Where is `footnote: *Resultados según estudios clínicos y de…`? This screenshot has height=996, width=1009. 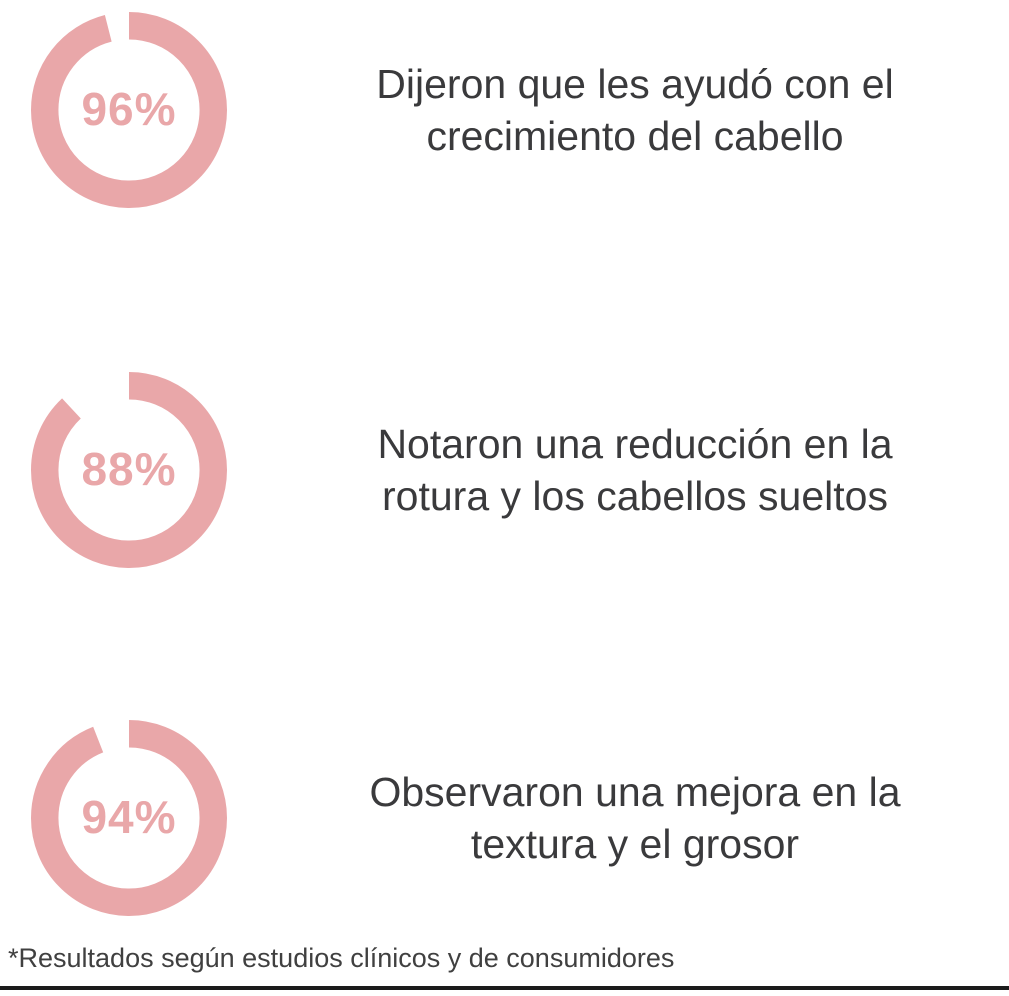 footnote: *Resultados según estudios clínicos y de… is located at coordinates (341, 958).